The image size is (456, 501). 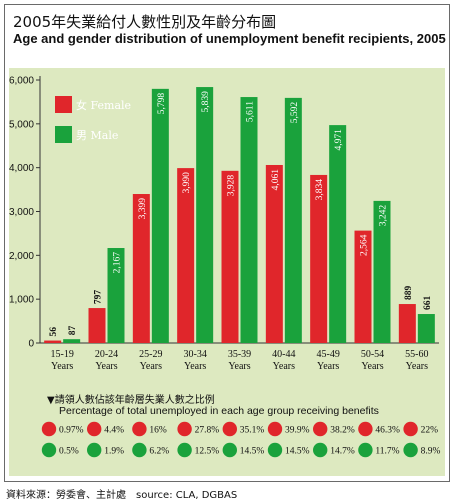 I want to click on rate-value-female-30-34: 27.8%, so click(x=207, y=431).